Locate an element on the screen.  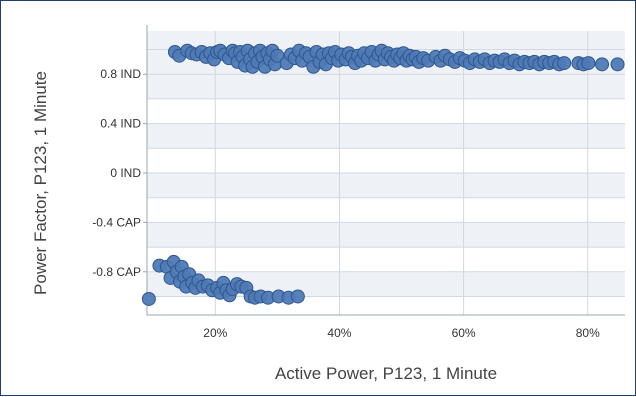
x-axis-title: Active Power, P123, 1 Minute is located at coordinates (386, 373).